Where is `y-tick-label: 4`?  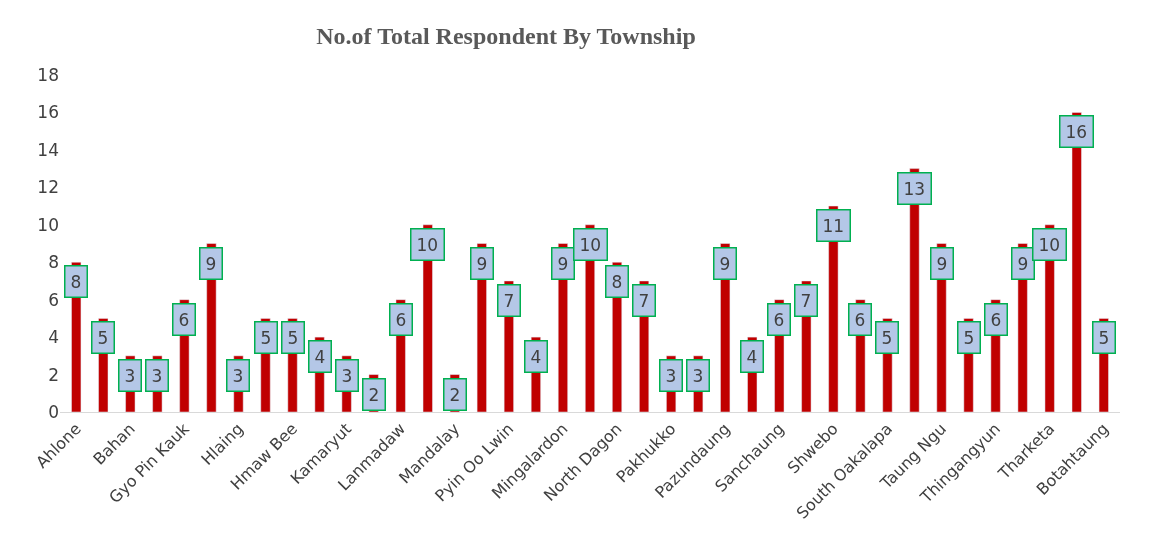 y-tick-label: 4 is located at coordinates (53, 337).